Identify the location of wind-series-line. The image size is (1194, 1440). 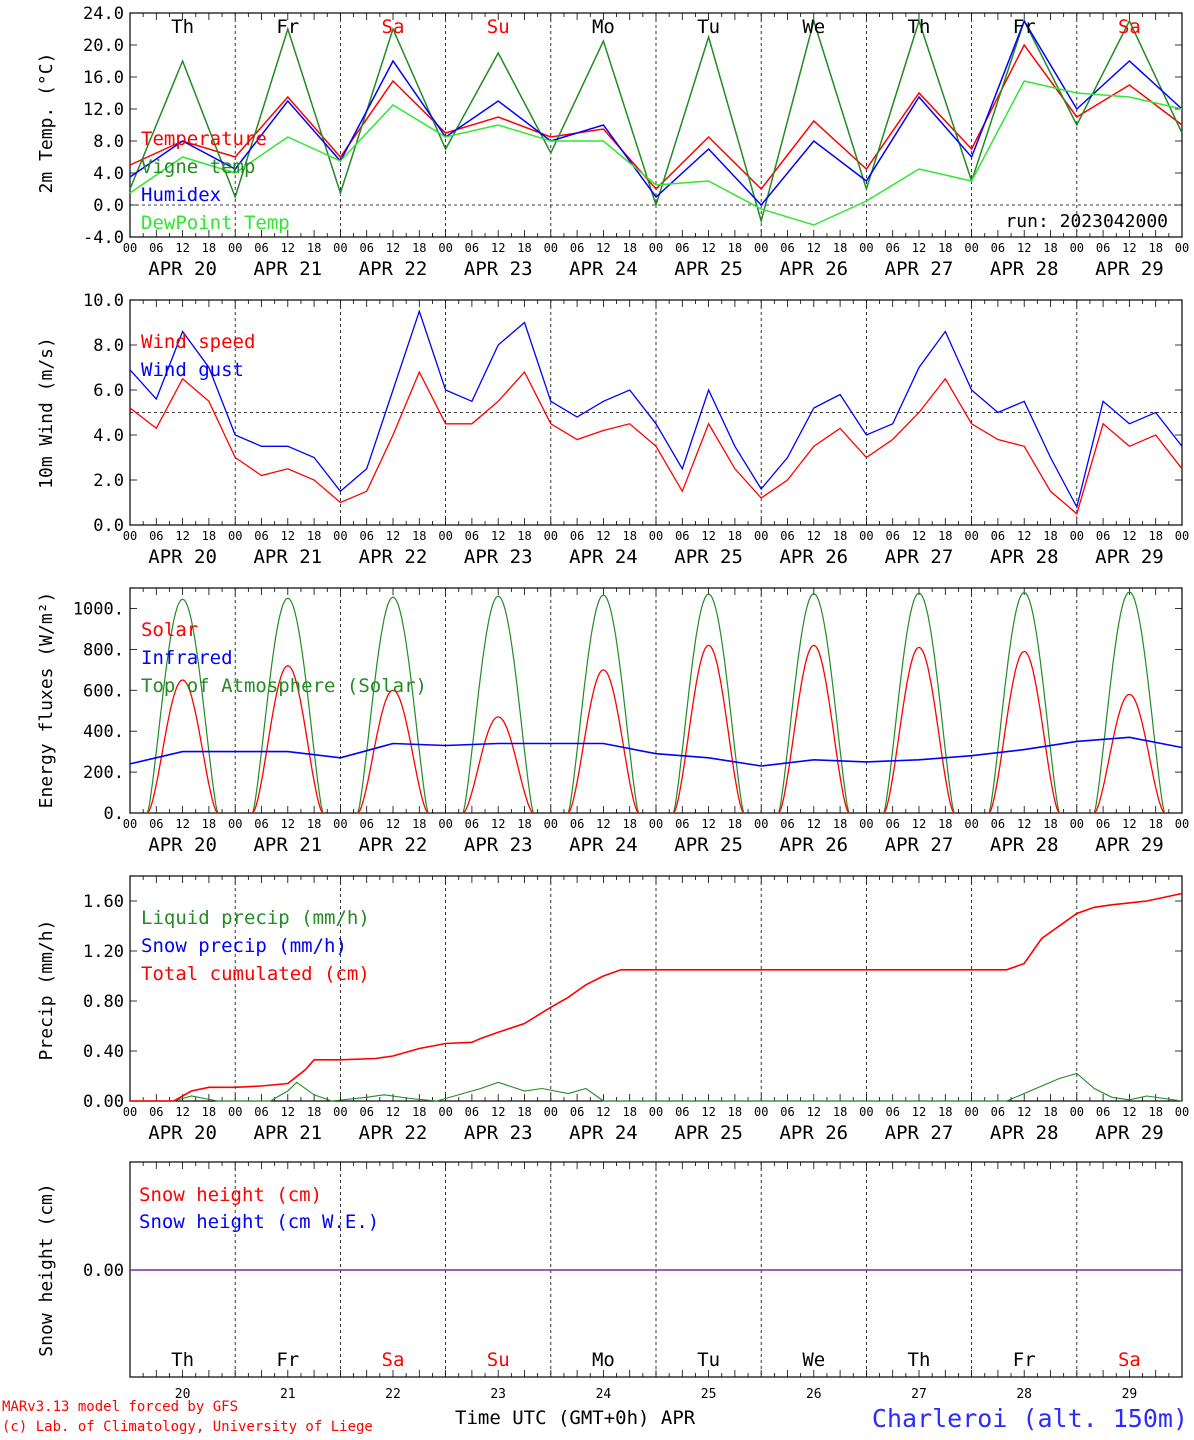
(656, 409).